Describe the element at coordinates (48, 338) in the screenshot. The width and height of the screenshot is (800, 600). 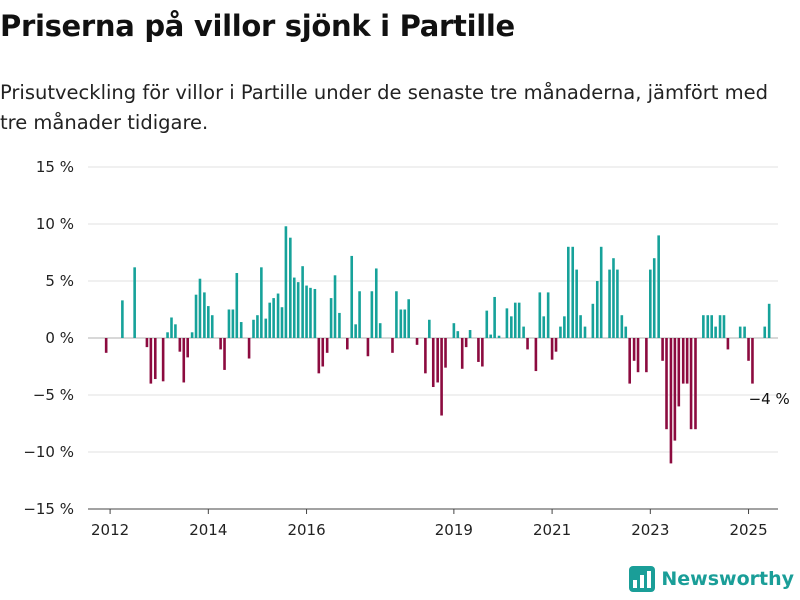
I see `y-axis-ticks: 15 % 10 % 5 % 0 % −5 % −10 % −15 %` at that location.